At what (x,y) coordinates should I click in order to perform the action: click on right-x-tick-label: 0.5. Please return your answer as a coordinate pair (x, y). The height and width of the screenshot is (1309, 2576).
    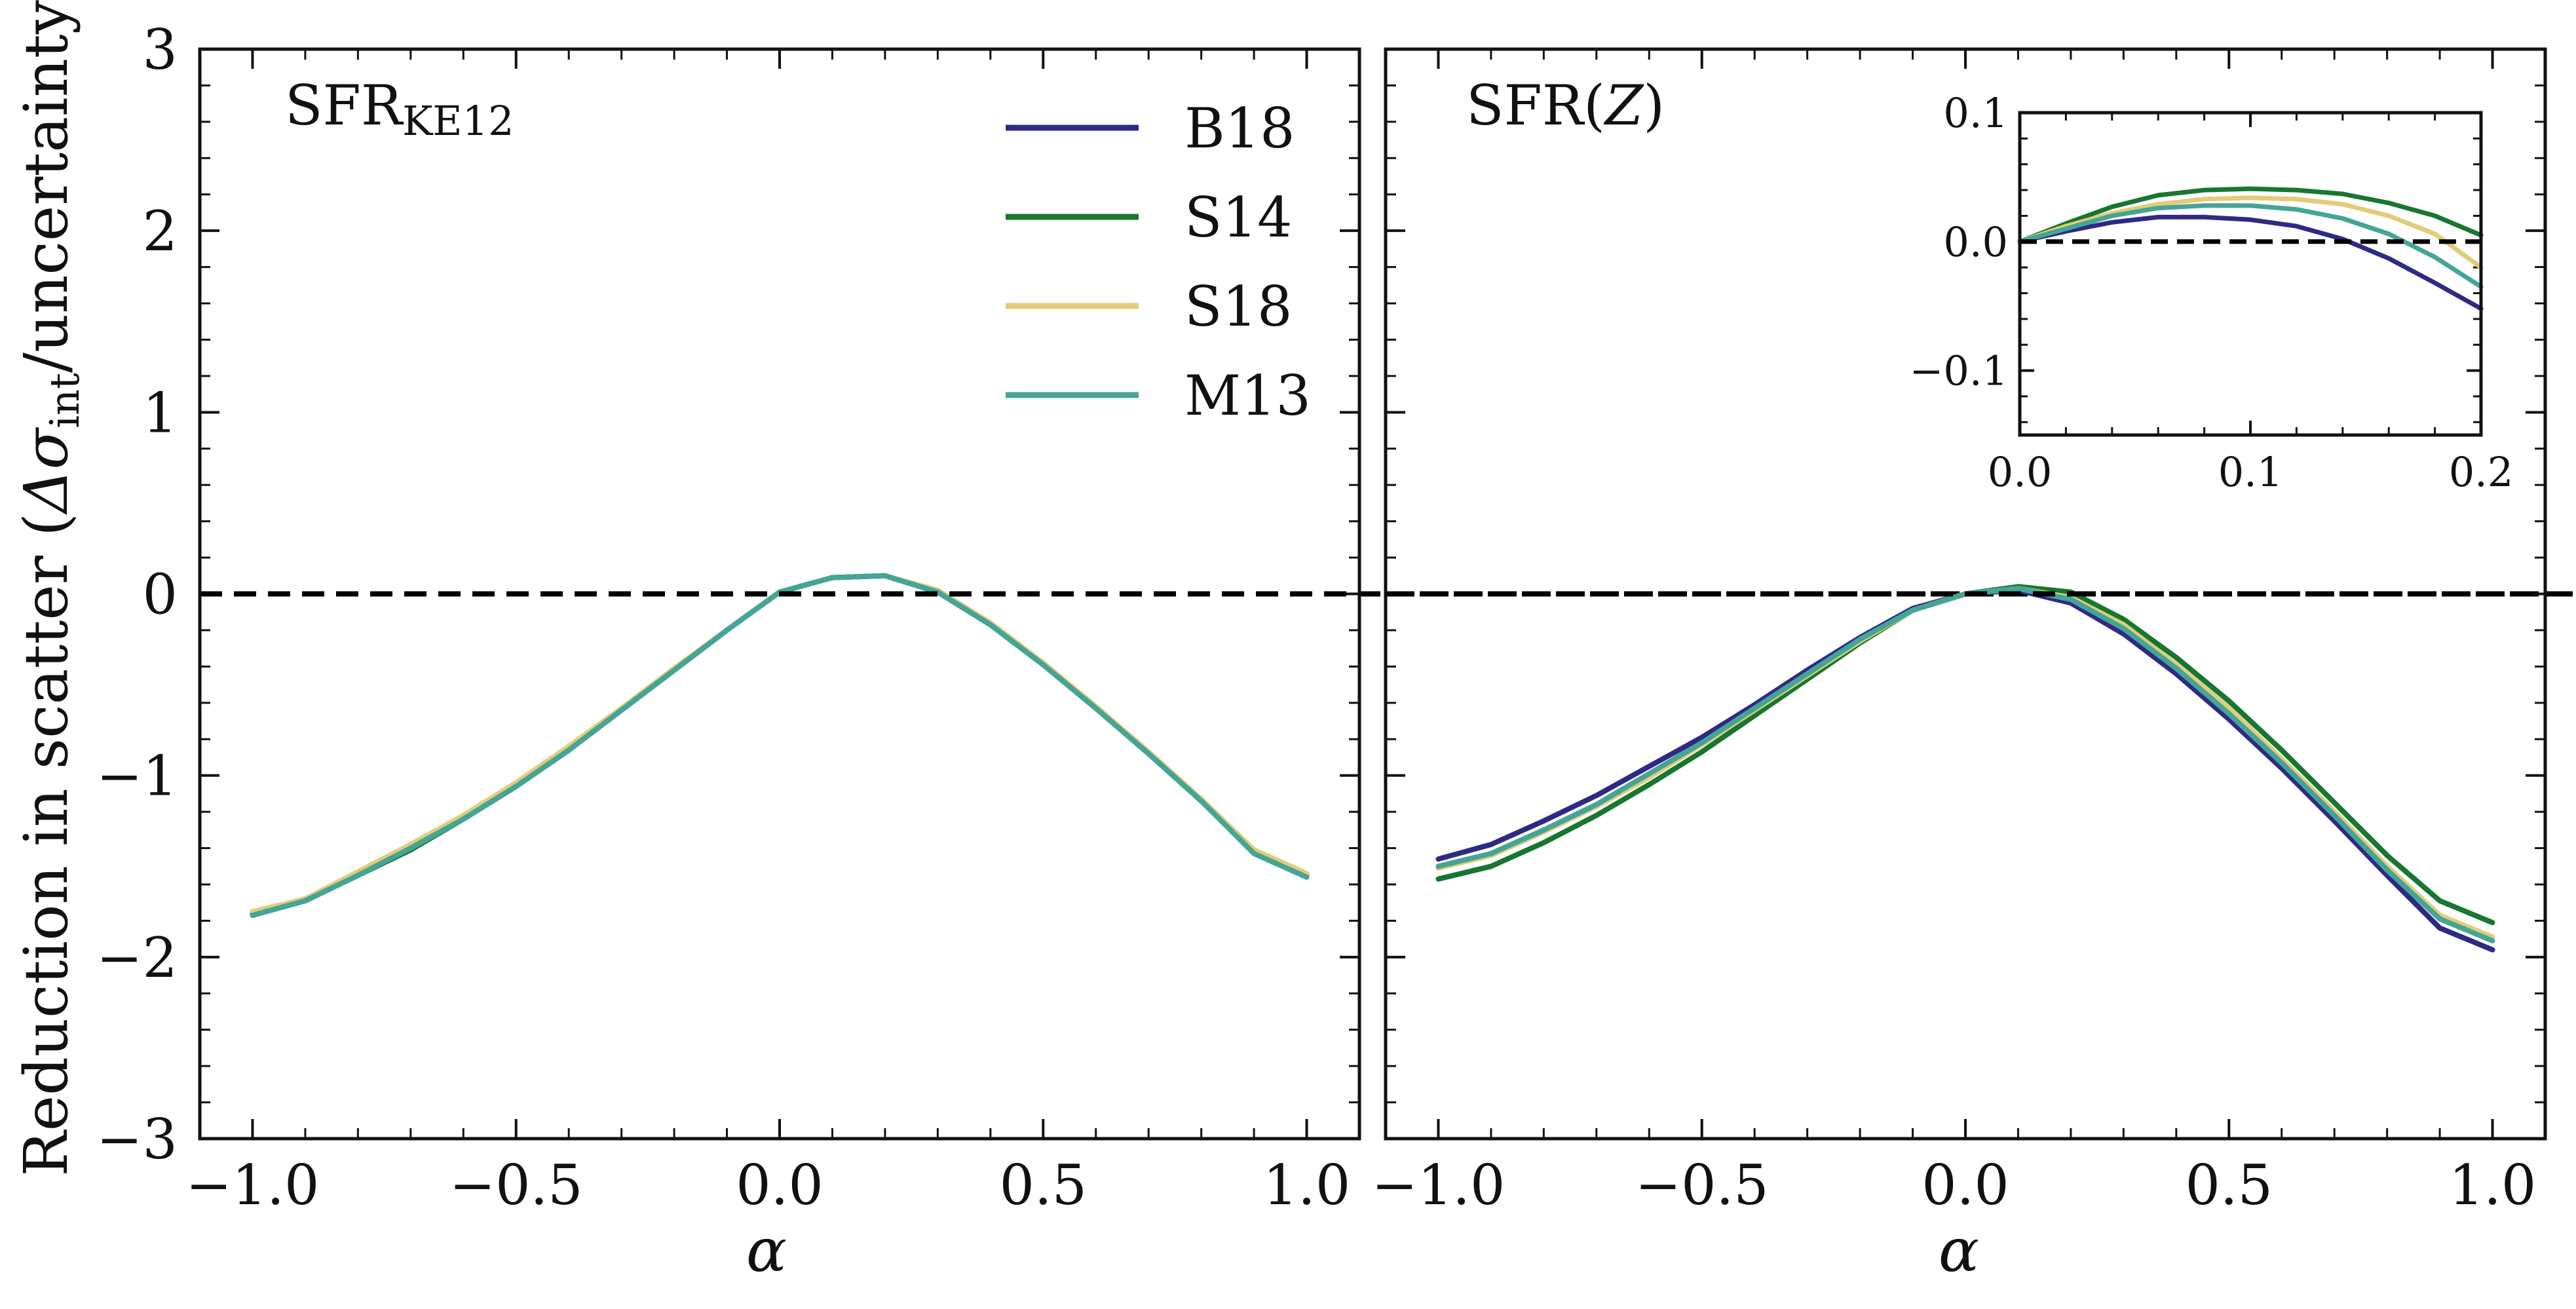
    Looking at the image, I should click on (2229, 1185).